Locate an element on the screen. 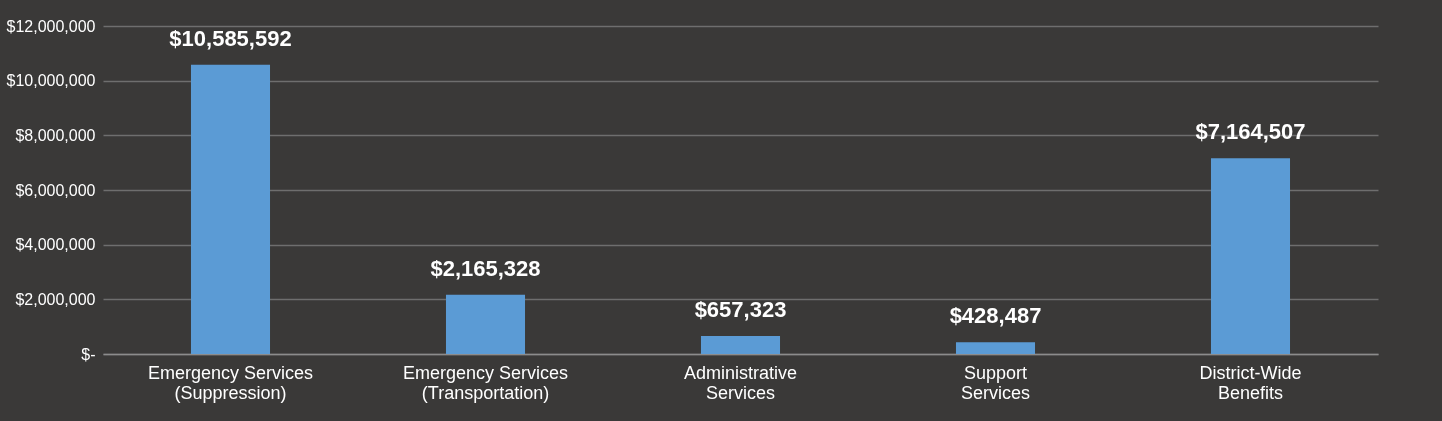  x-tick-label: Emergency Services (Transportation) is located at coordinates (485, 382).